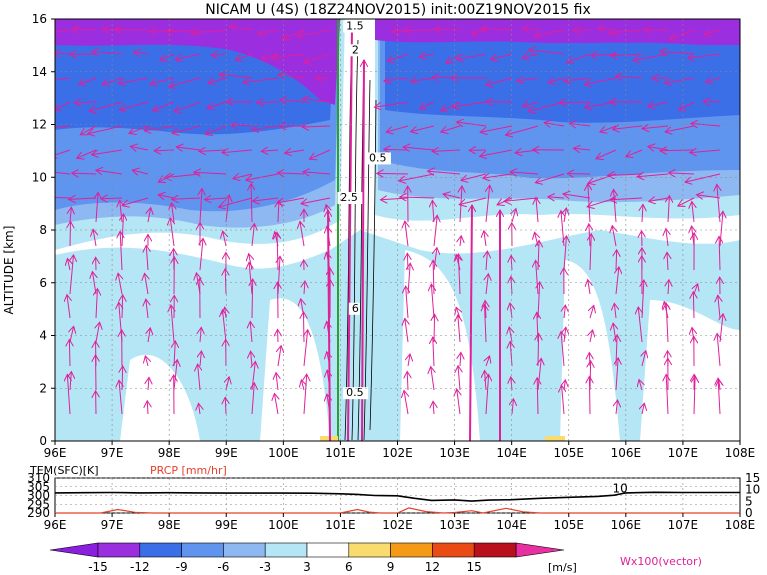 The width and height of the screenshot is (767, 575). What do you see at coordinates (223, 567) in the screenshot?
I see `colorbar-tick-label: -6` at bounding box center [223, 567].